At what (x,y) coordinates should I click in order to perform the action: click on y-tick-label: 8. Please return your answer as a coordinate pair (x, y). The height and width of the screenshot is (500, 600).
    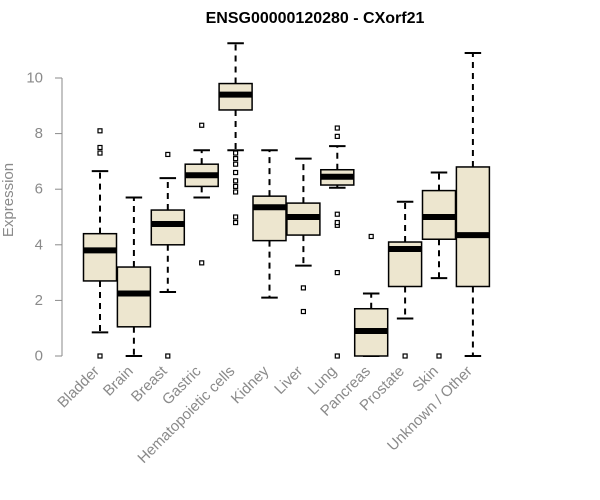
    Looking at the image, I should click on (39, 133).